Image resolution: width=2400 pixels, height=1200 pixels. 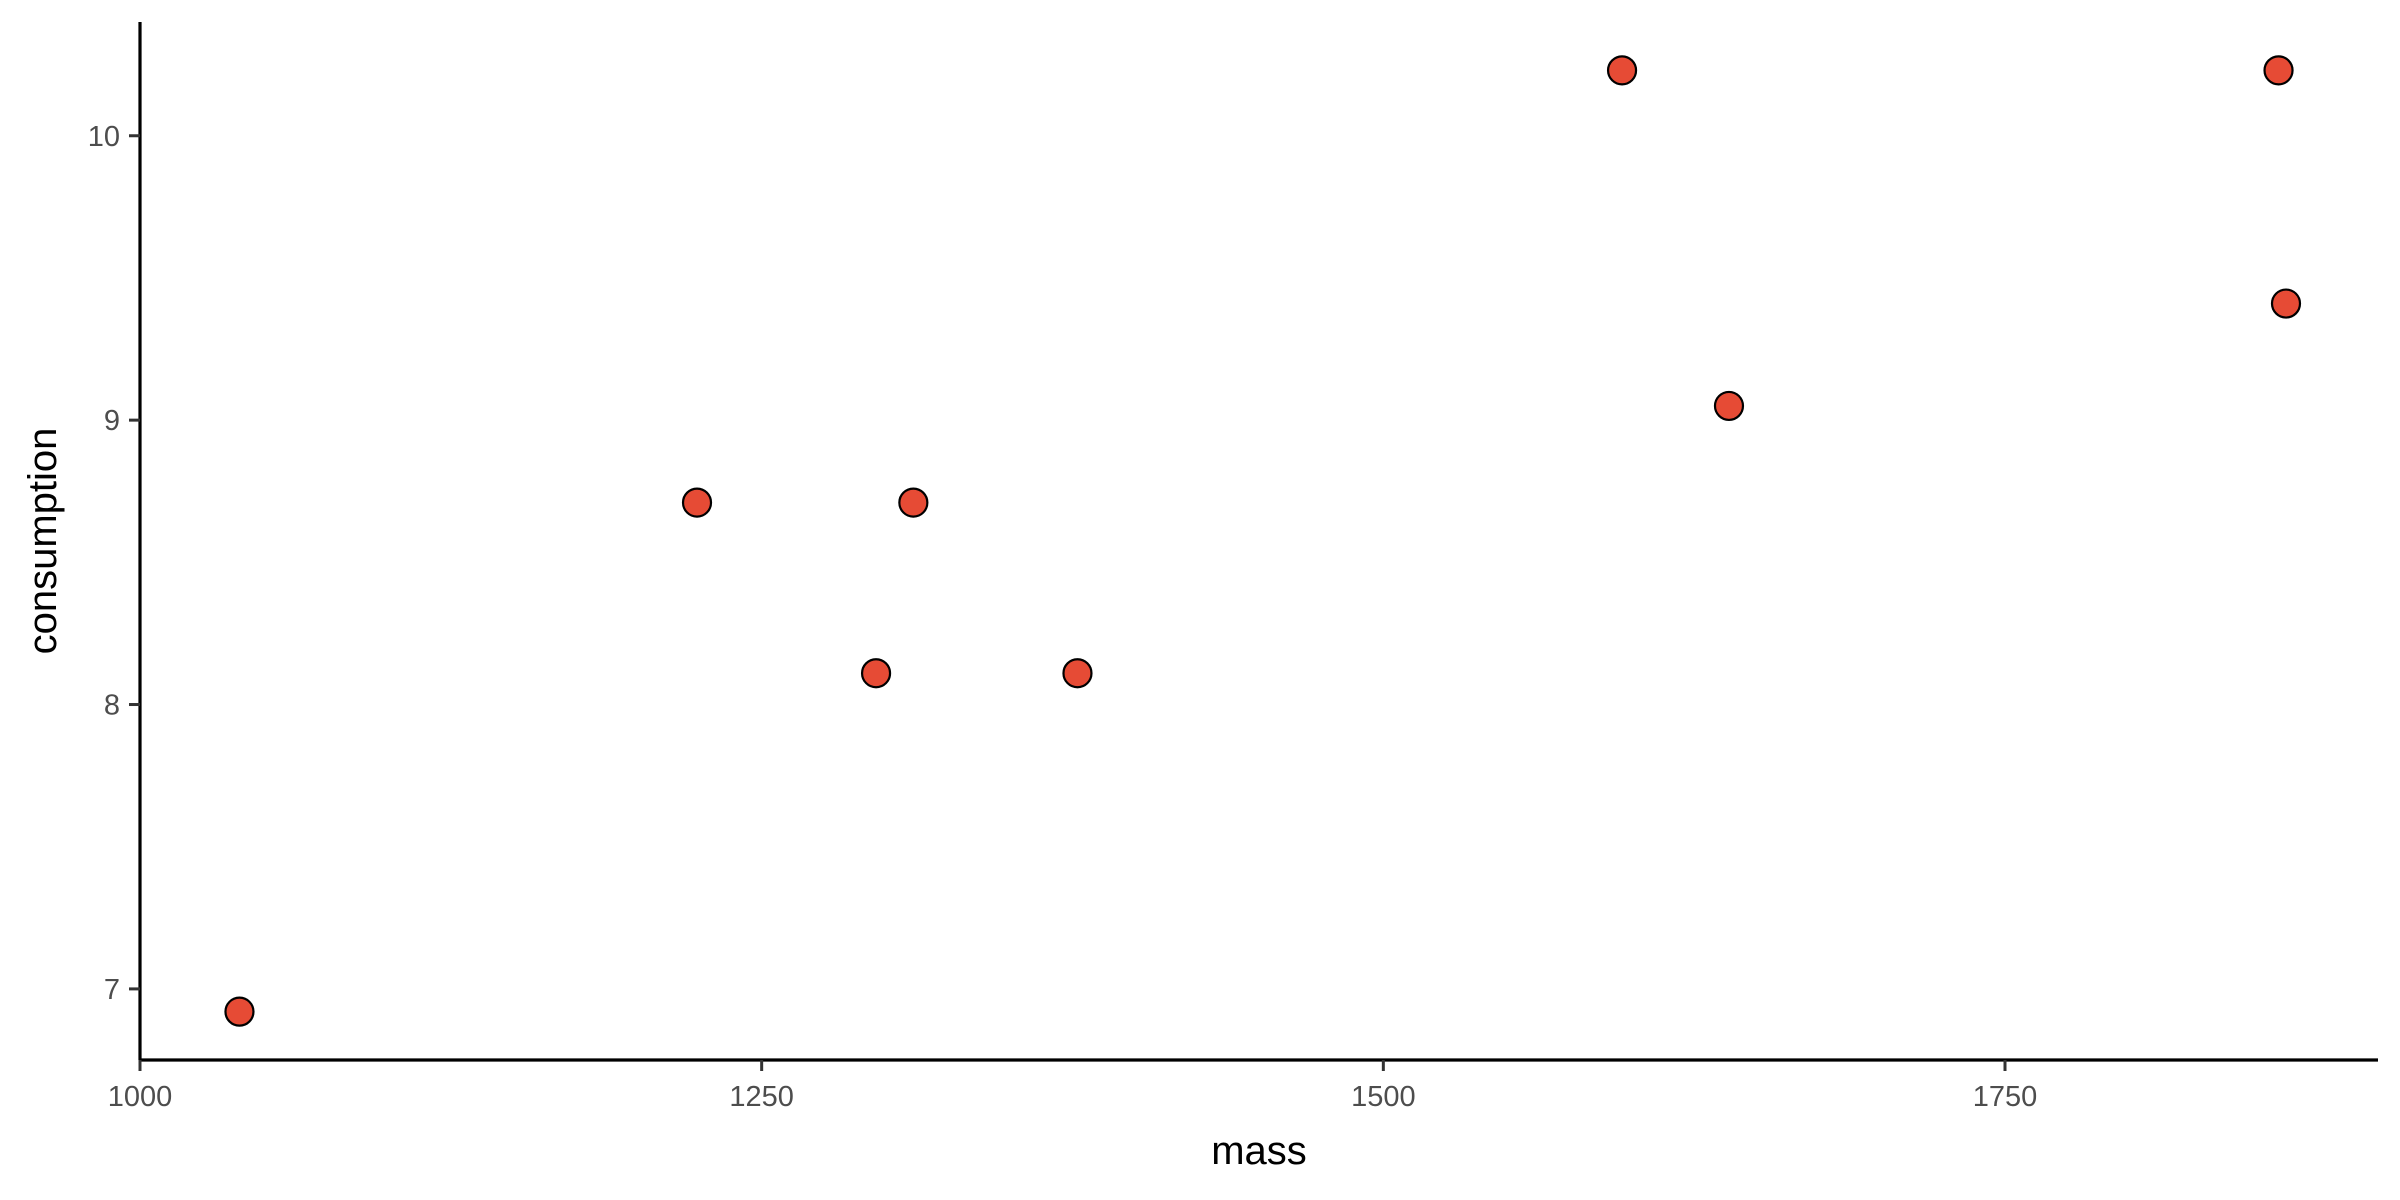 I want to click on y-tick-label: 8, so click(x=112, y=706).